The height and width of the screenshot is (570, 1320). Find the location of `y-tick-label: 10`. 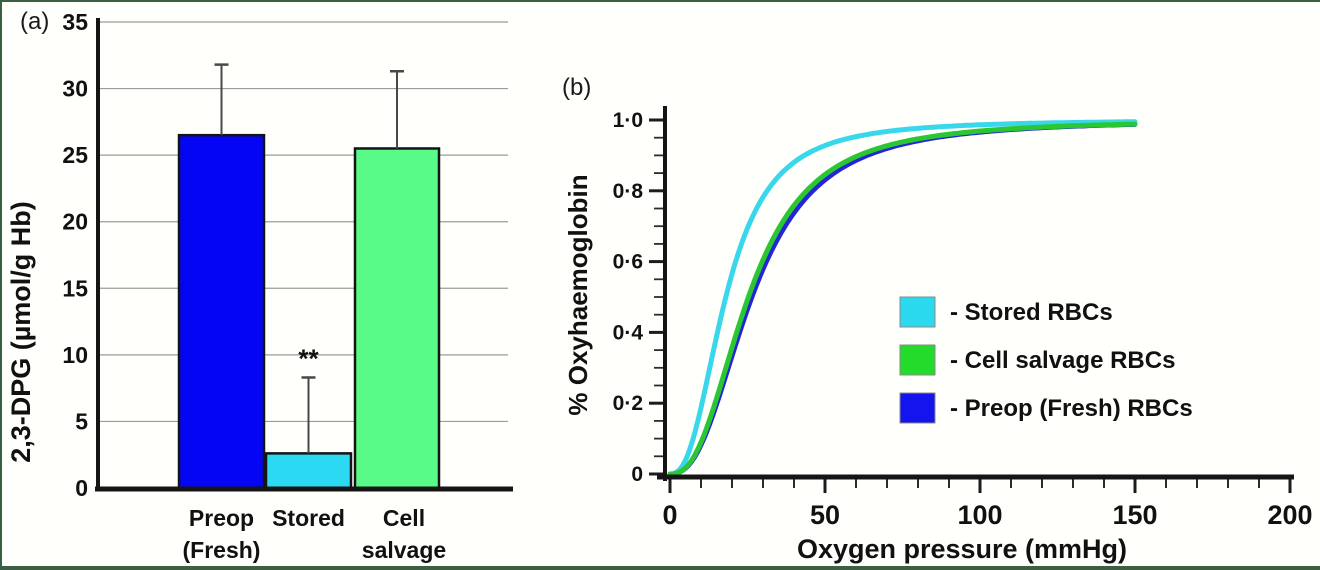

y-tick-label: 10 is located at coordinates (75, 355).